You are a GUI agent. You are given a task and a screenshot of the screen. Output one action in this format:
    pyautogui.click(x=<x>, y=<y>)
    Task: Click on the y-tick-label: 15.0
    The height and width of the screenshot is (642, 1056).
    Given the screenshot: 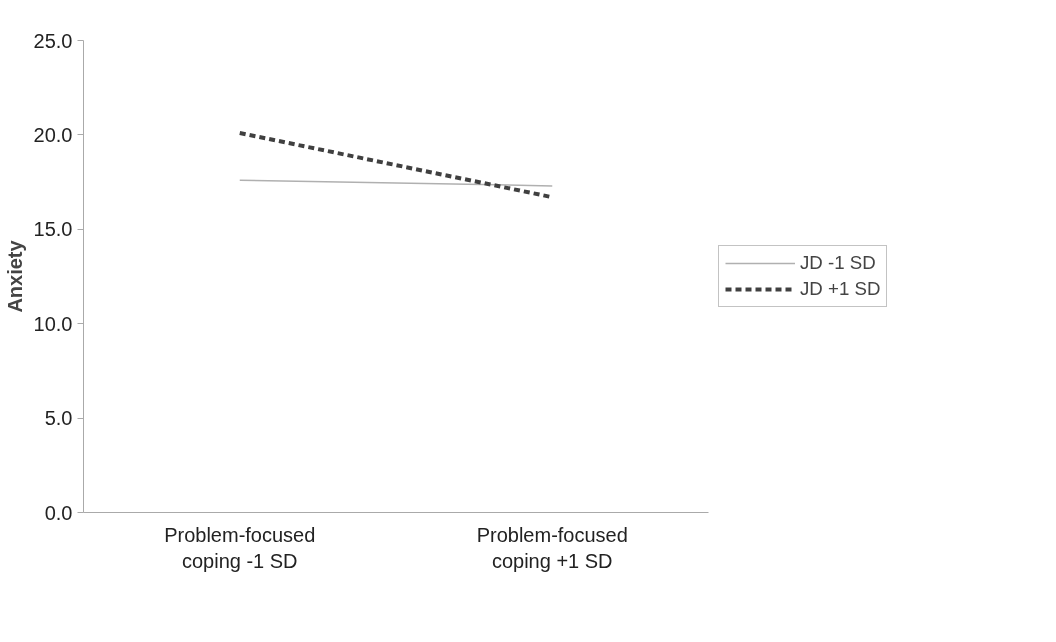 What is the action you would take?
    pyautogui.click(x=53, y=229)
    